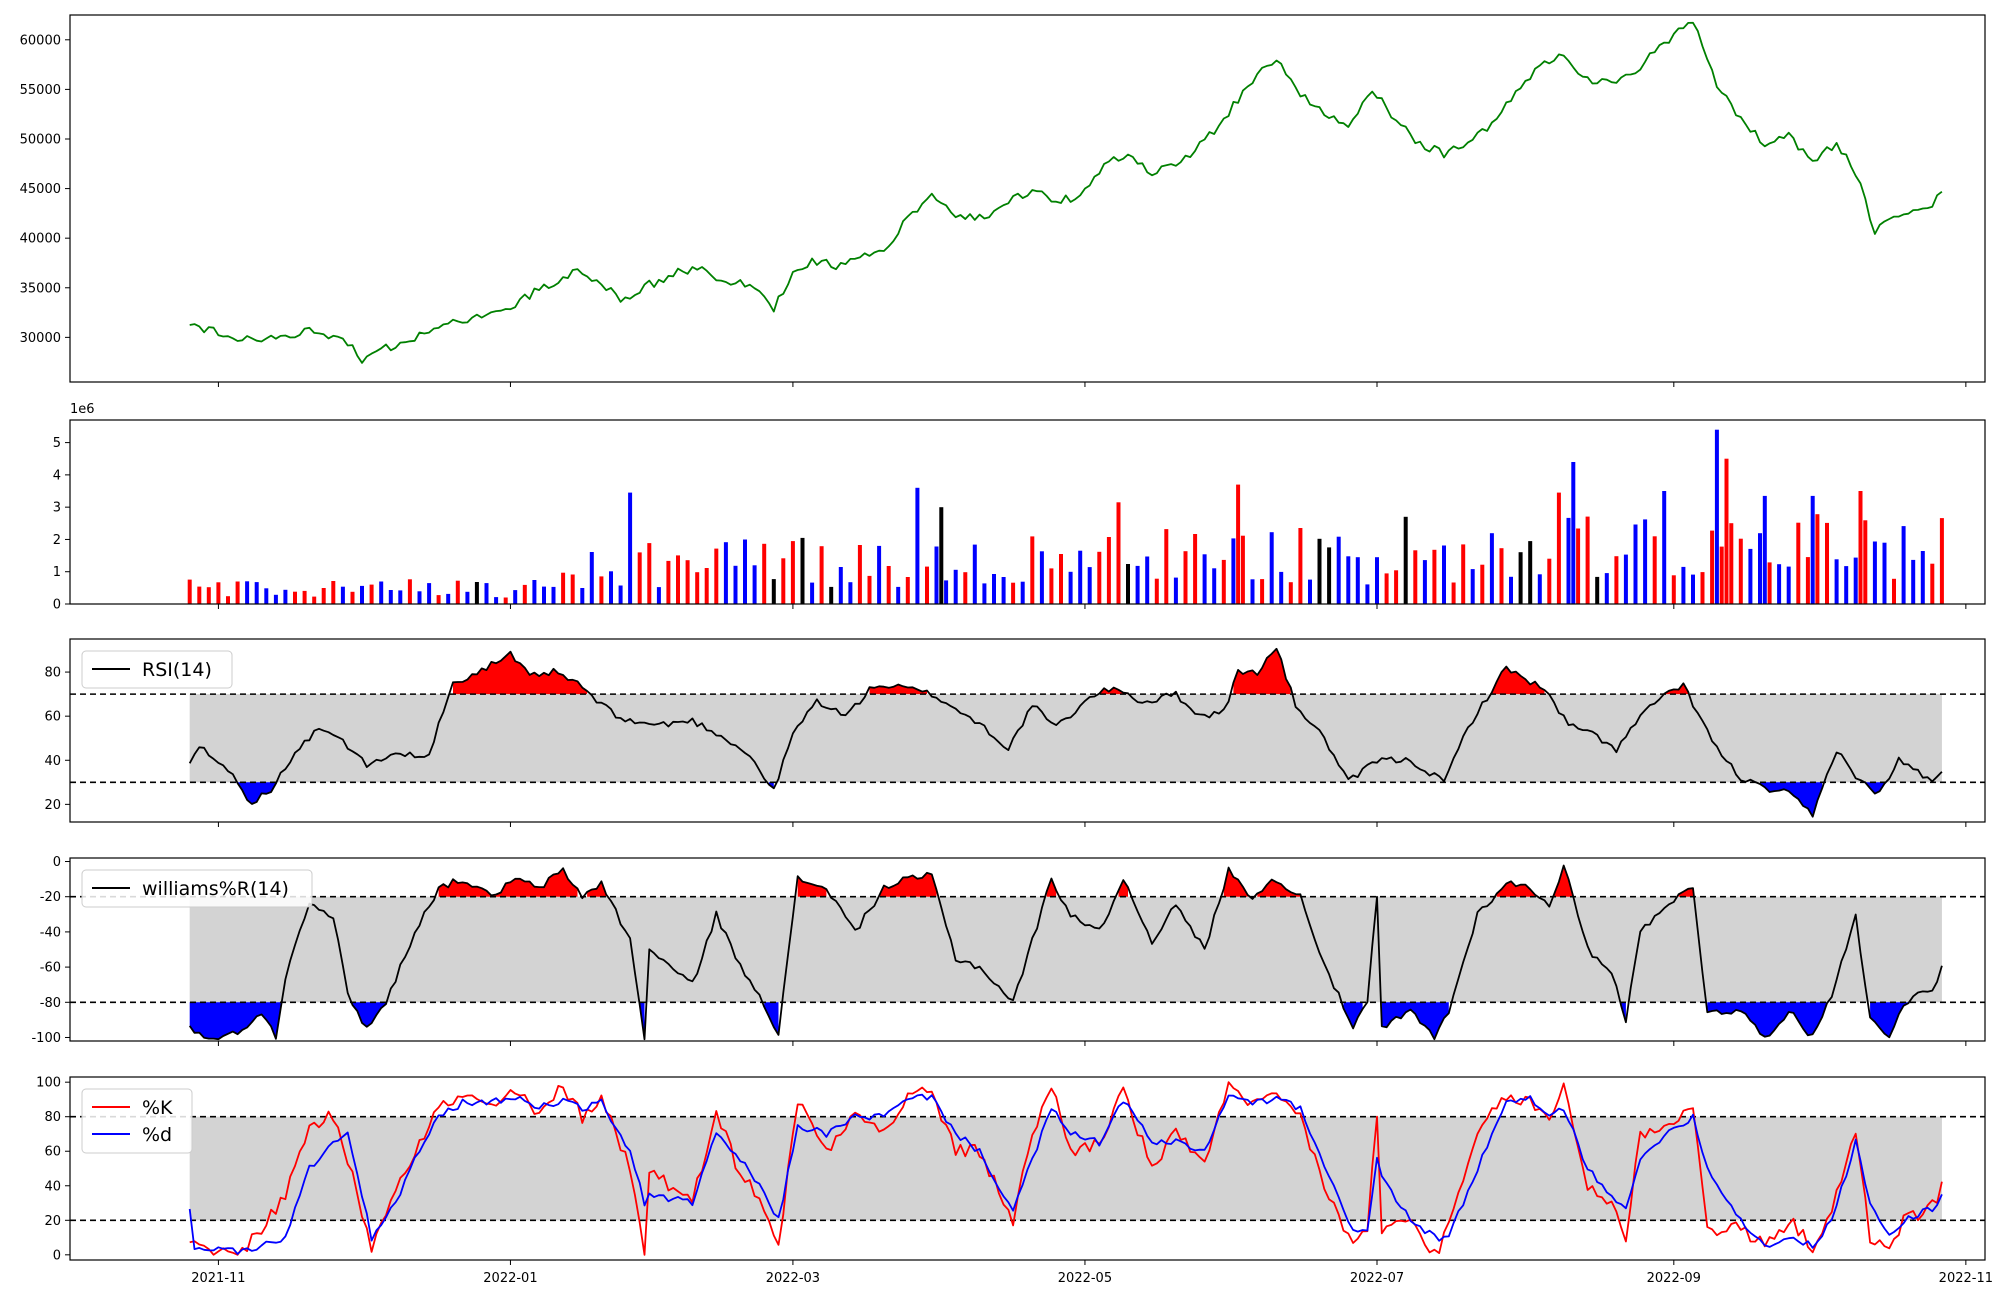  What do you see at coordinates (157, 1135) in the screenshot?
I see `stochastic-legend-label-1: %d` at bounding box center [157, 1135].